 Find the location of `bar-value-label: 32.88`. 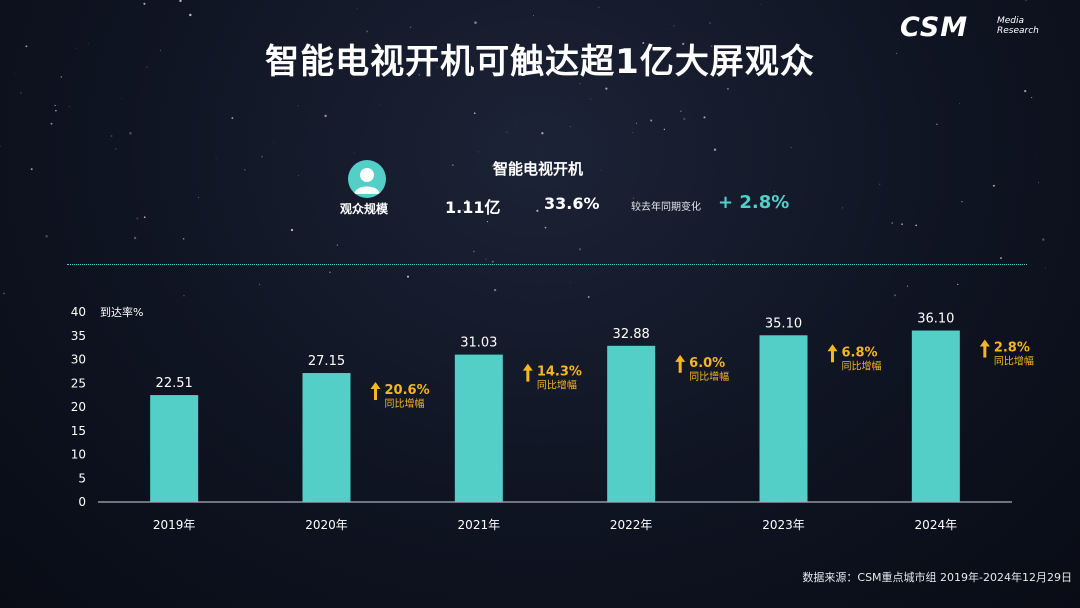

bar-value-label: 32.88 is located at coordinates (631, 334).